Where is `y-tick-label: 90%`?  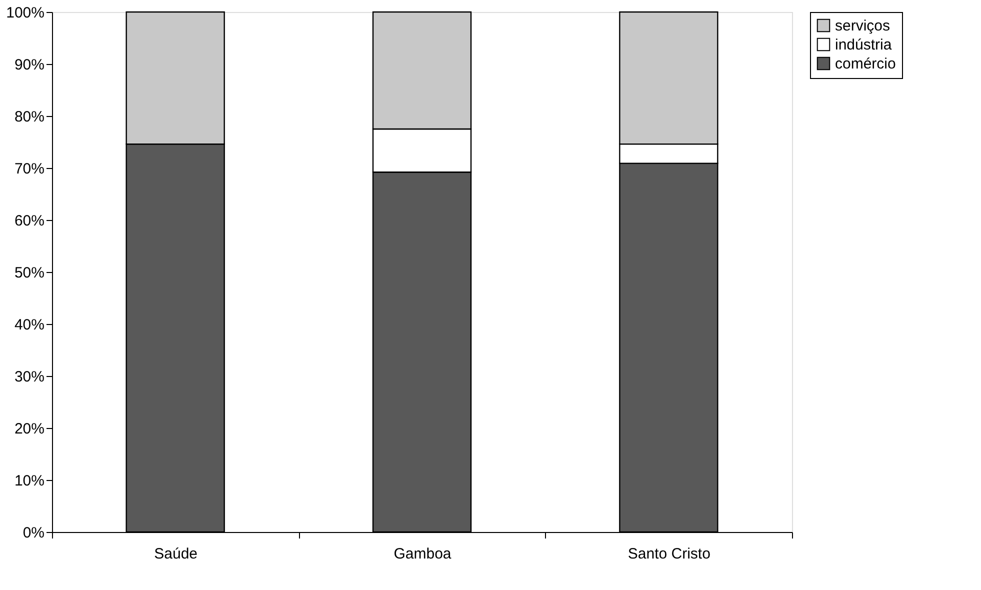
y-tick-label: 90% is located at coordinates (29, 65).